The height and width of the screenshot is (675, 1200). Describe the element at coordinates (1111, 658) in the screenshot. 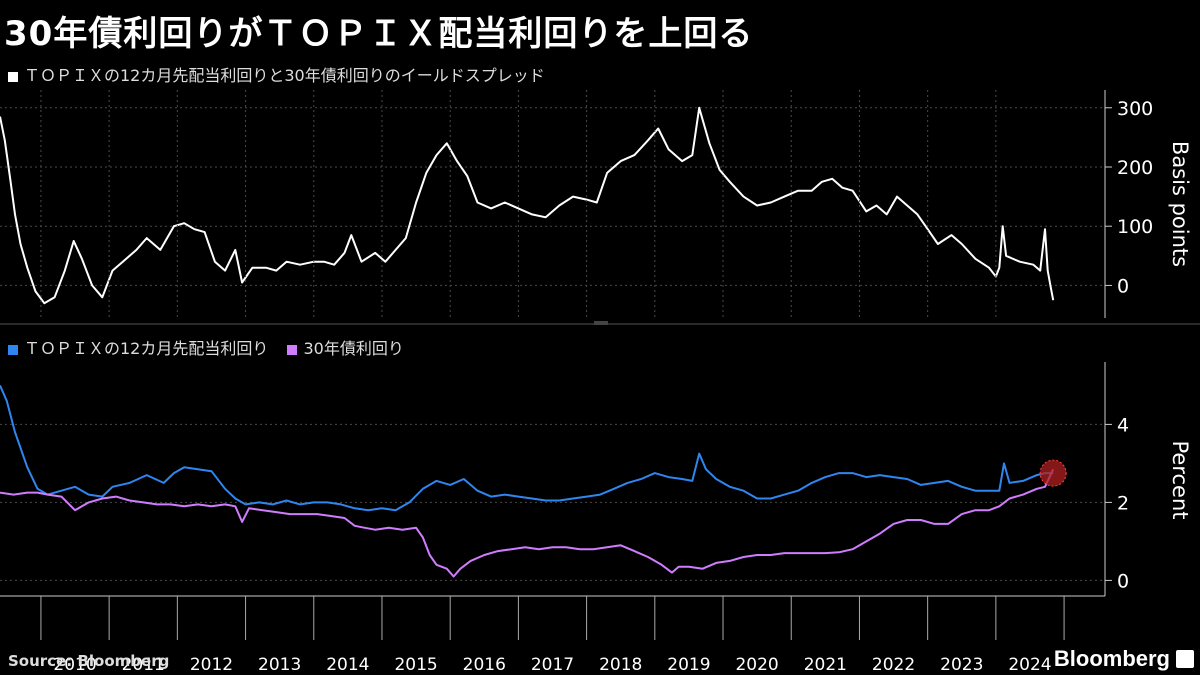

I see `brand-wordmark: Bloomberg` at that location.